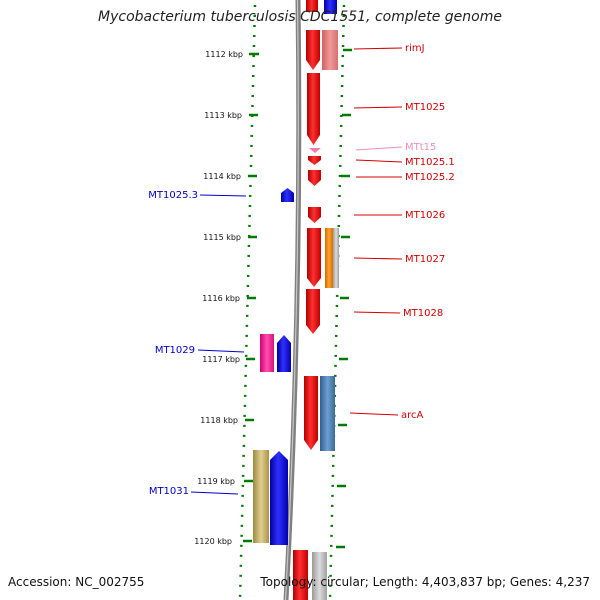 Image resolution: width=600 pixels, height=600 pixels. Describe the element at coordinates (337, 302) in the screenshot. I see `right-track` at that location.